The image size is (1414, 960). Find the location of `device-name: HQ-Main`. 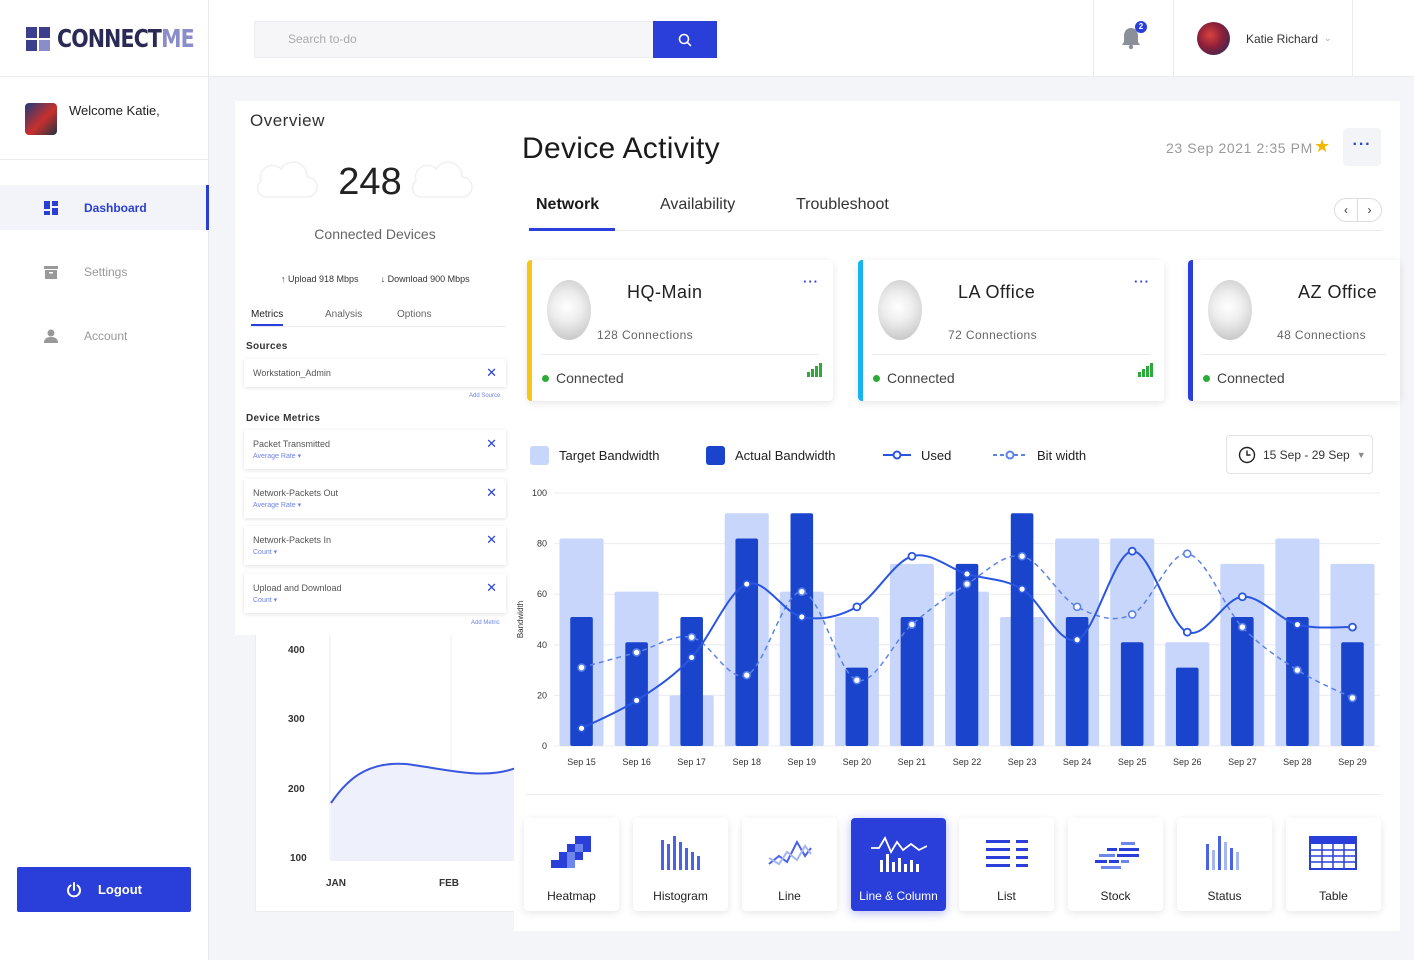

device-name: HQ-Main is located at coordinates (665, 292).